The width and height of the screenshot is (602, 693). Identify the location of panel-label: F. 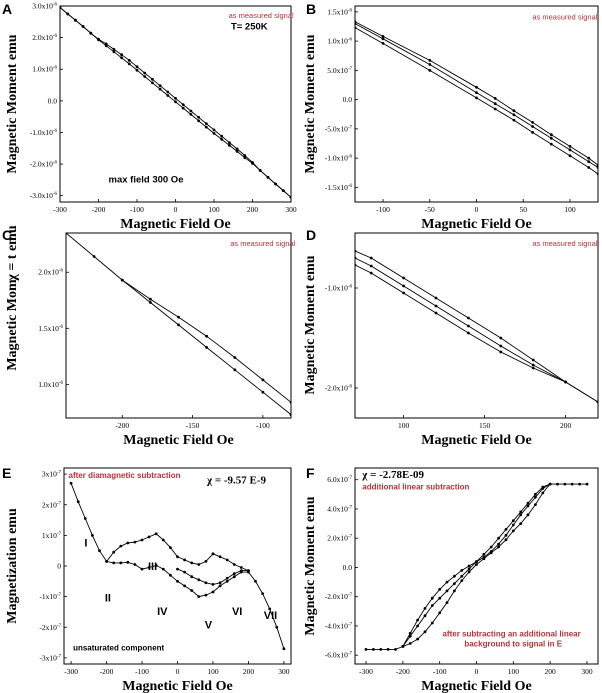
(310, 473).